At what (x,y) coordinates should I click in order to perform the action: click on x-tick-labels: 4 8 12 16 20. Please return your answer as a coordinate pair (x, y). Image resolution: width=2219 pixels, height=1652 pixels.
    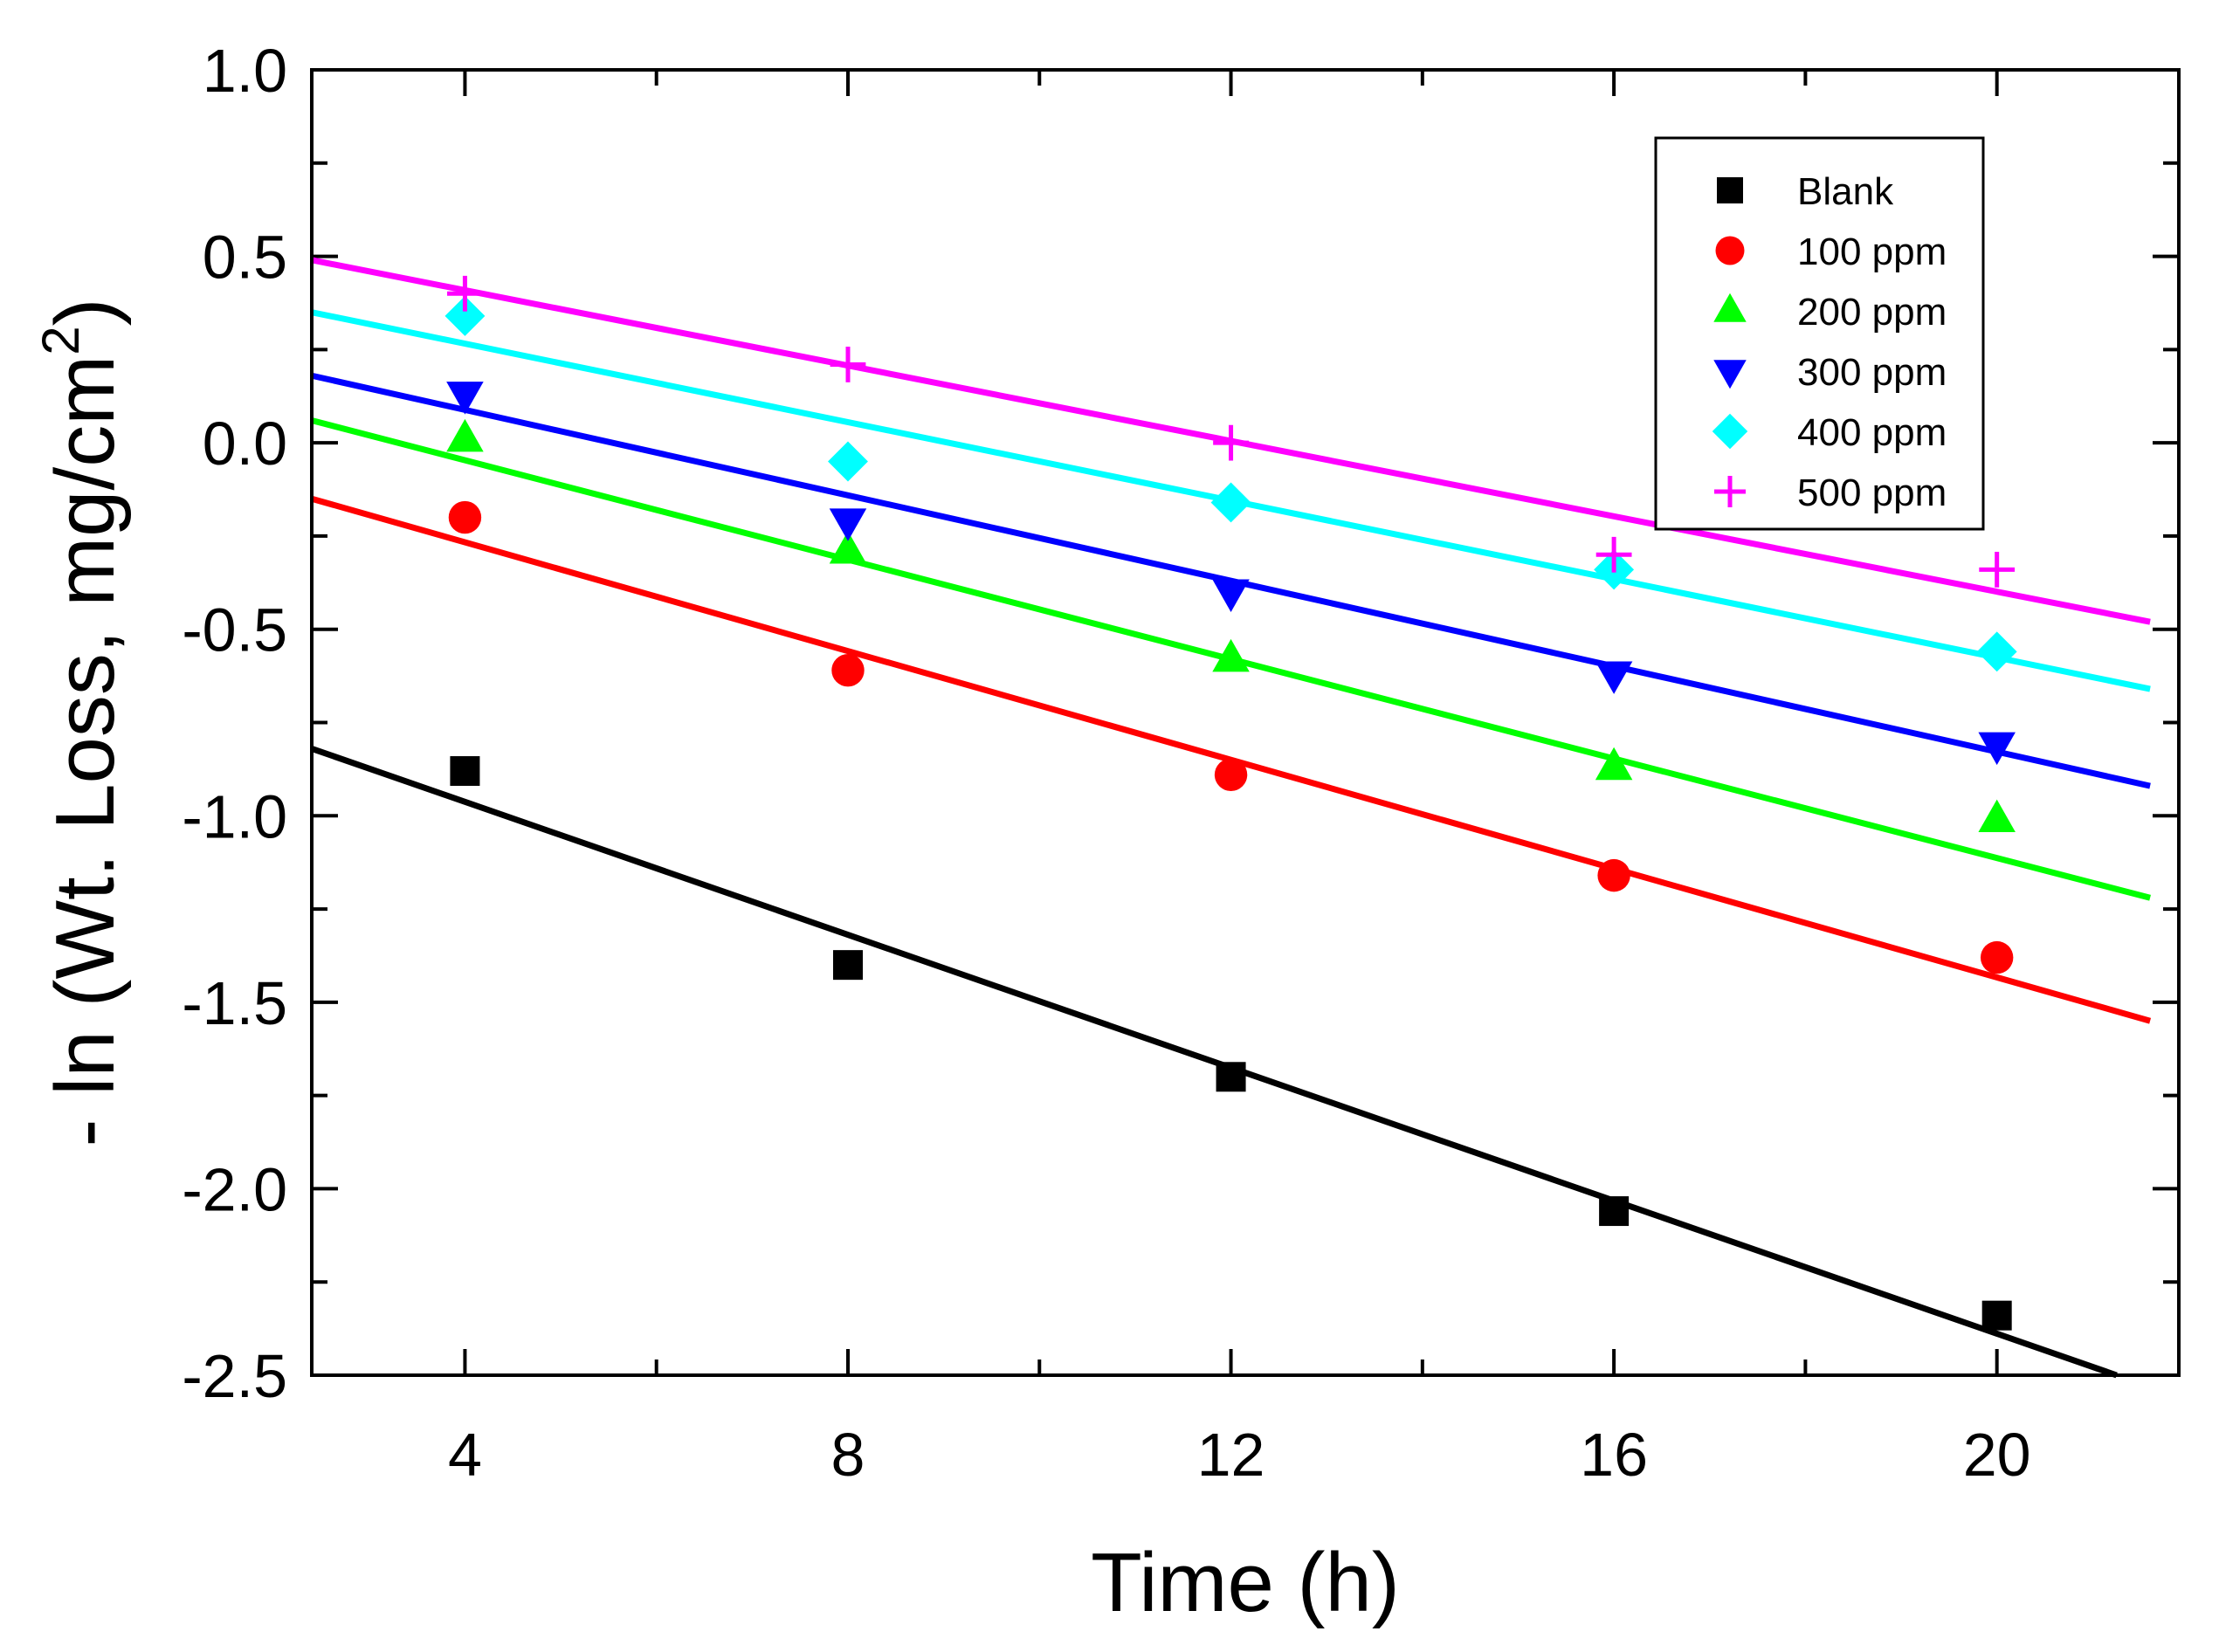
    Looking at the image, I should click on (1240, 1455).